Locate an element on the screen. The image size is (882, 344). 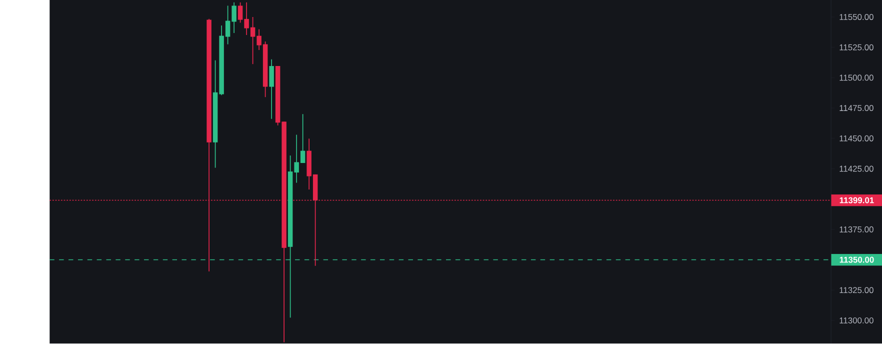
y-tick-label: 11450.00 is located at coordinates (857, 139).